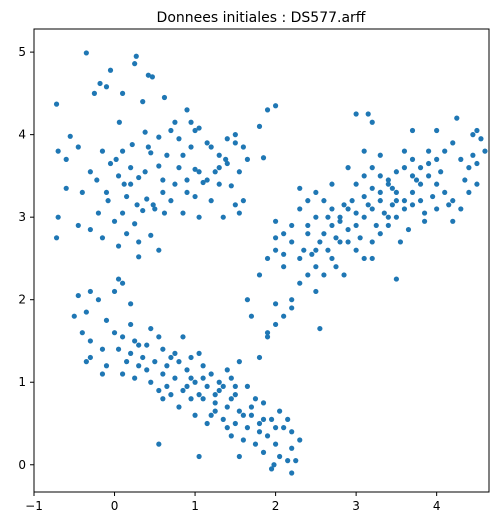 This screenshot has width=503, height=526. What do you see at coordinates (195, 506) in the screenshot?
I see `x-tick-label: 1` at bounding box center [195, 506].